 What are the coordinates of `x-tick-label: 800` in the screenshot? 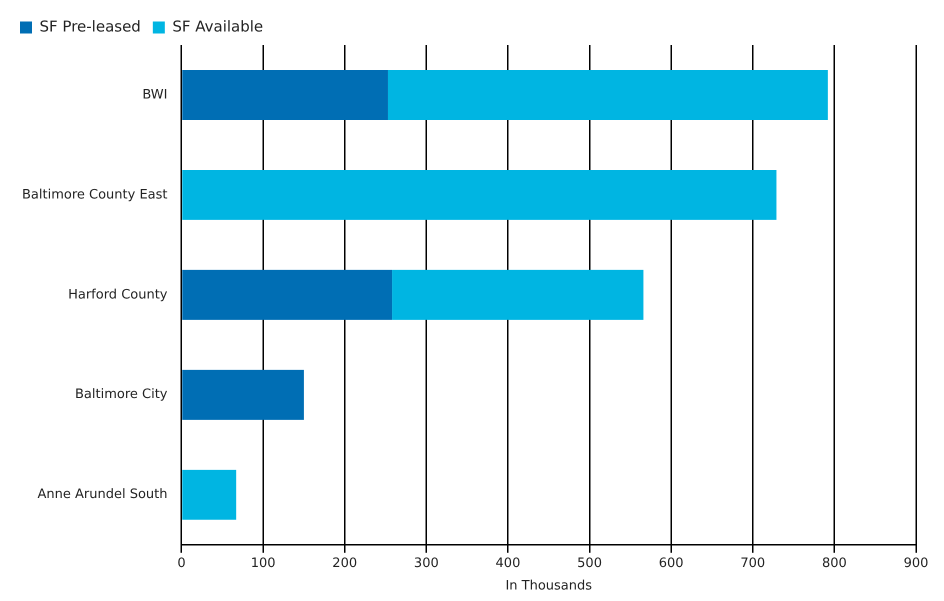 It's located at (834, 563).